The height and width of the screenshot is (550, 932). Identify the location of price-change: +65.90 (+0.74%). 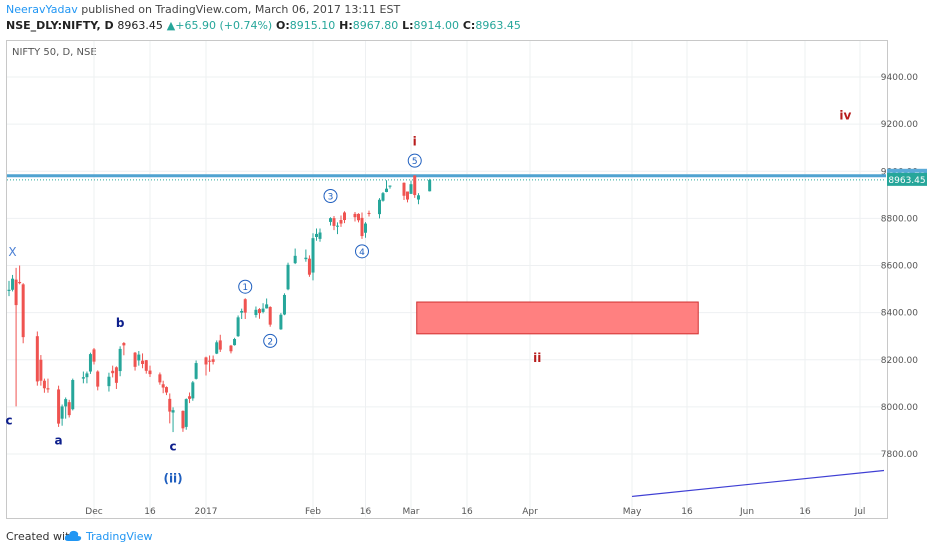
(224, 25).